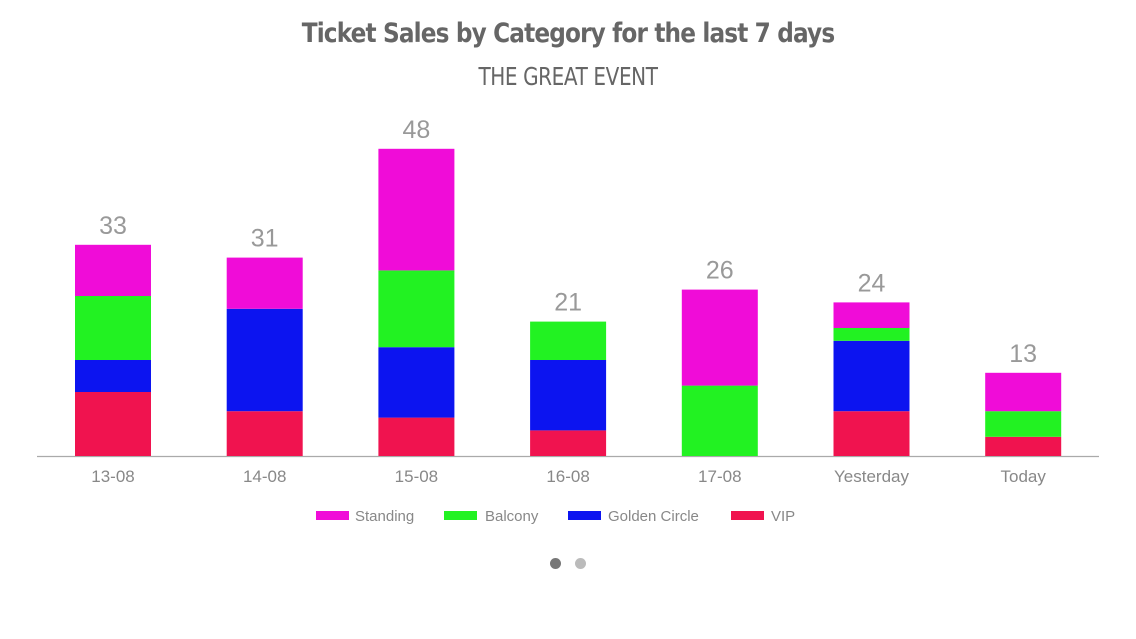 Image resolution: width=1136 pixels, height=639 pixels. Describe the element at coordinates (568, 303) in the screenshot. I see `bar-total-label: 21` at that location.